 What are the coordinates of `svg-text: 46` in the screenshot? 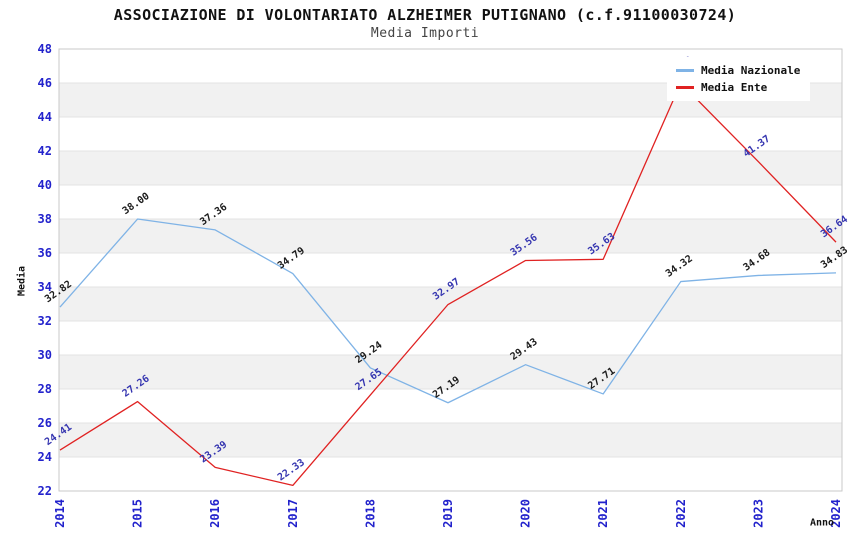 It's located at (45, 83).